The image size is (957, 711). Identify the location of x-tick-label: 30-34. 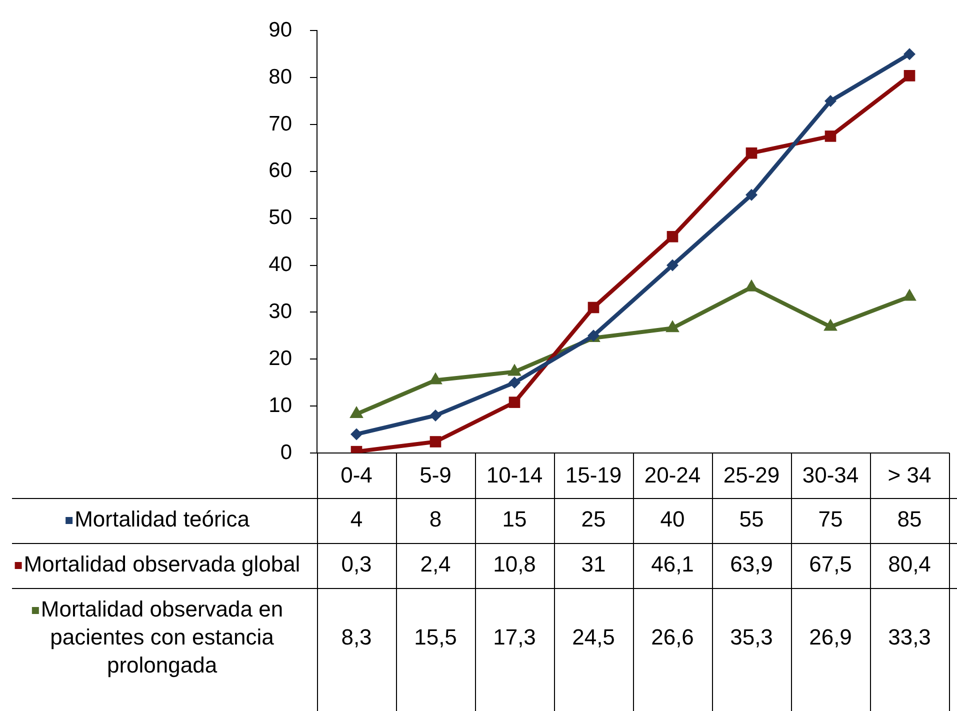
(830, 475).